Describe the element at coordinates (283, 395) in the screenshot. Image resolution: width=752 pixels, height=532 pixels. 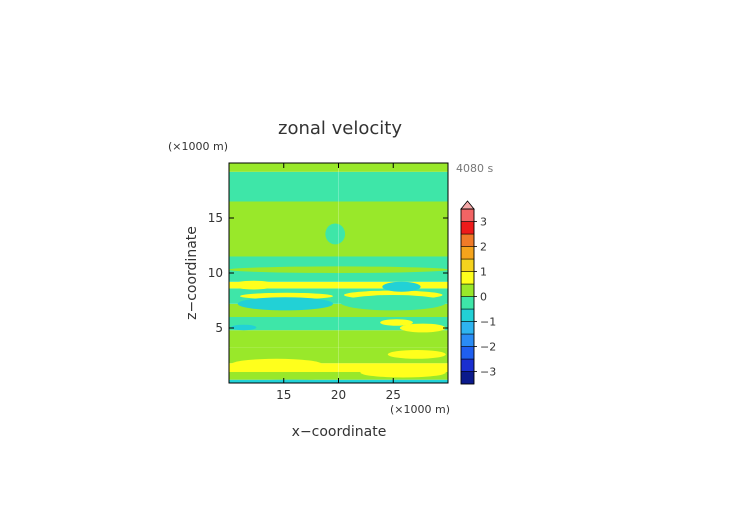
I see `x-tick-label: 15` at that location.